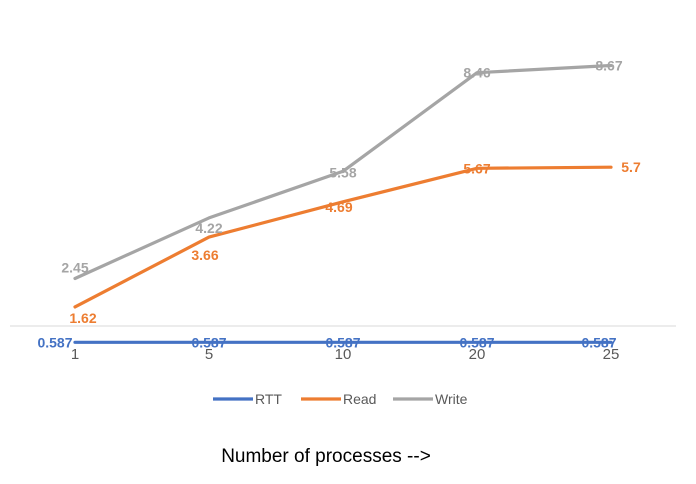  Describe the element at coordinates (476, 168) in the screenshot. I see `data-label-read: 5.67` at that location.